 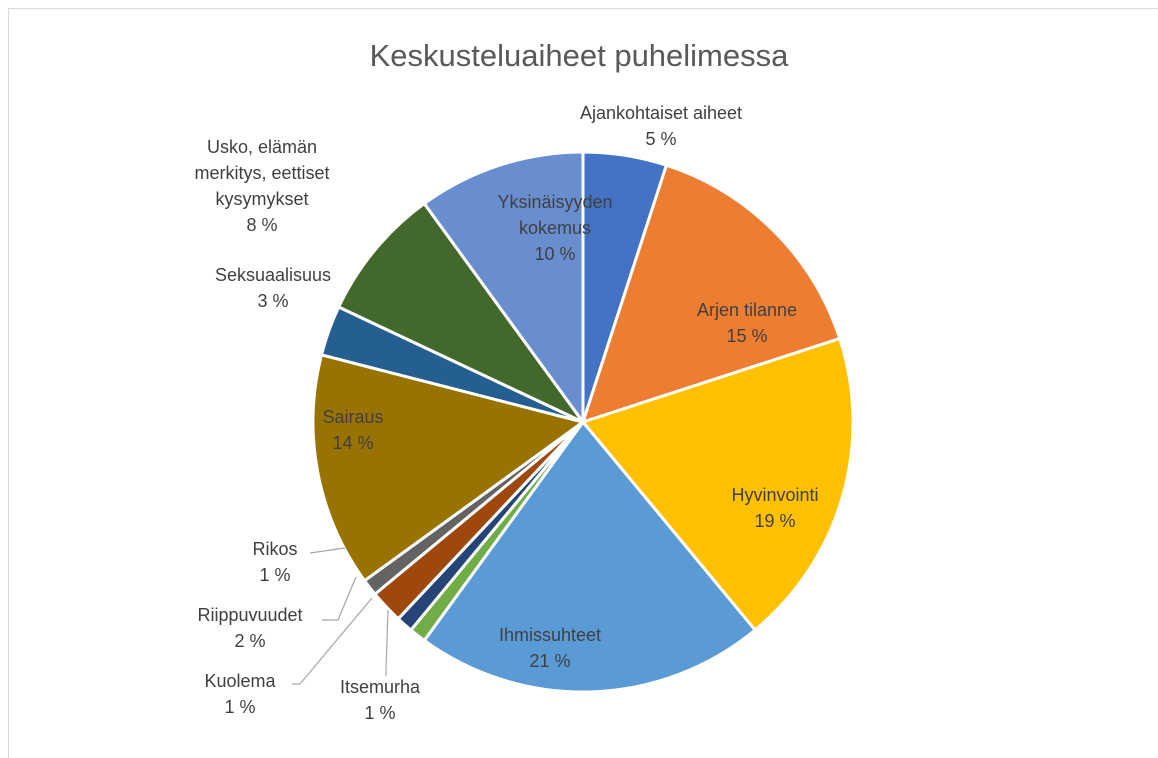 I want to click on data-label: Yksinäisyyden kokemus 10 %, so click(x=555, y=228).